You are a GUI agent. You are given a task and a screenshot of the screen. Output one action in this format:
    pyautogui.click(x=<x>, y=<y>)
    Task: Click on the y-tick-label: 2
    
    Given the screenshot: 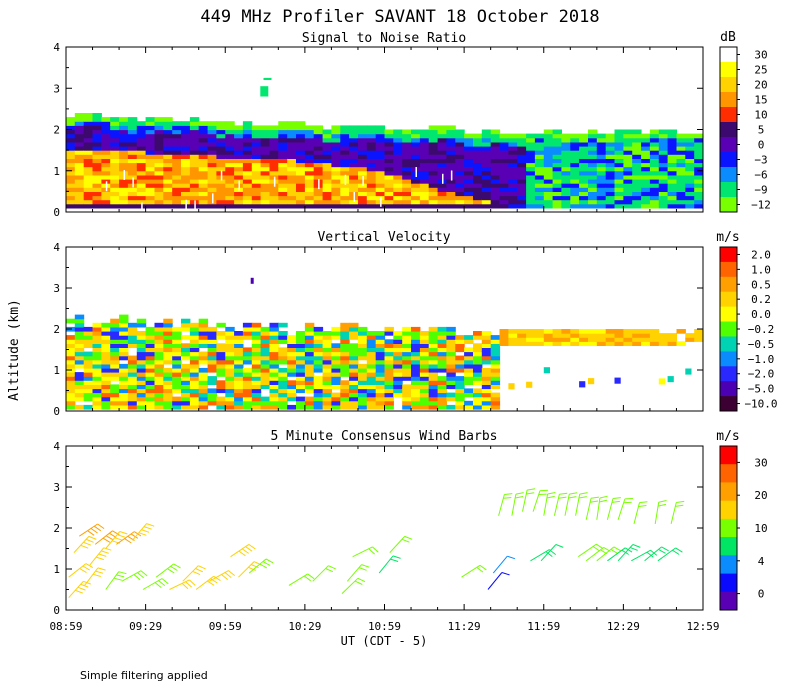 What is the action you would take?
    pyautogui.click(x=56, y=528)
    